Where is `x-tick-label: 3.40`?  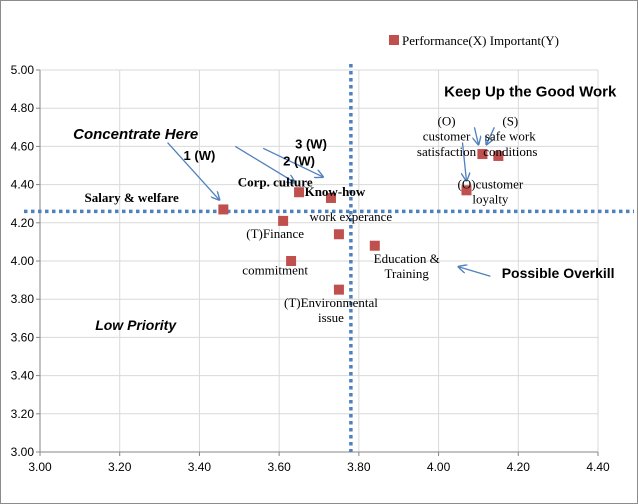
x-tick-label: 3.40 is located at coordinates (200, 467).